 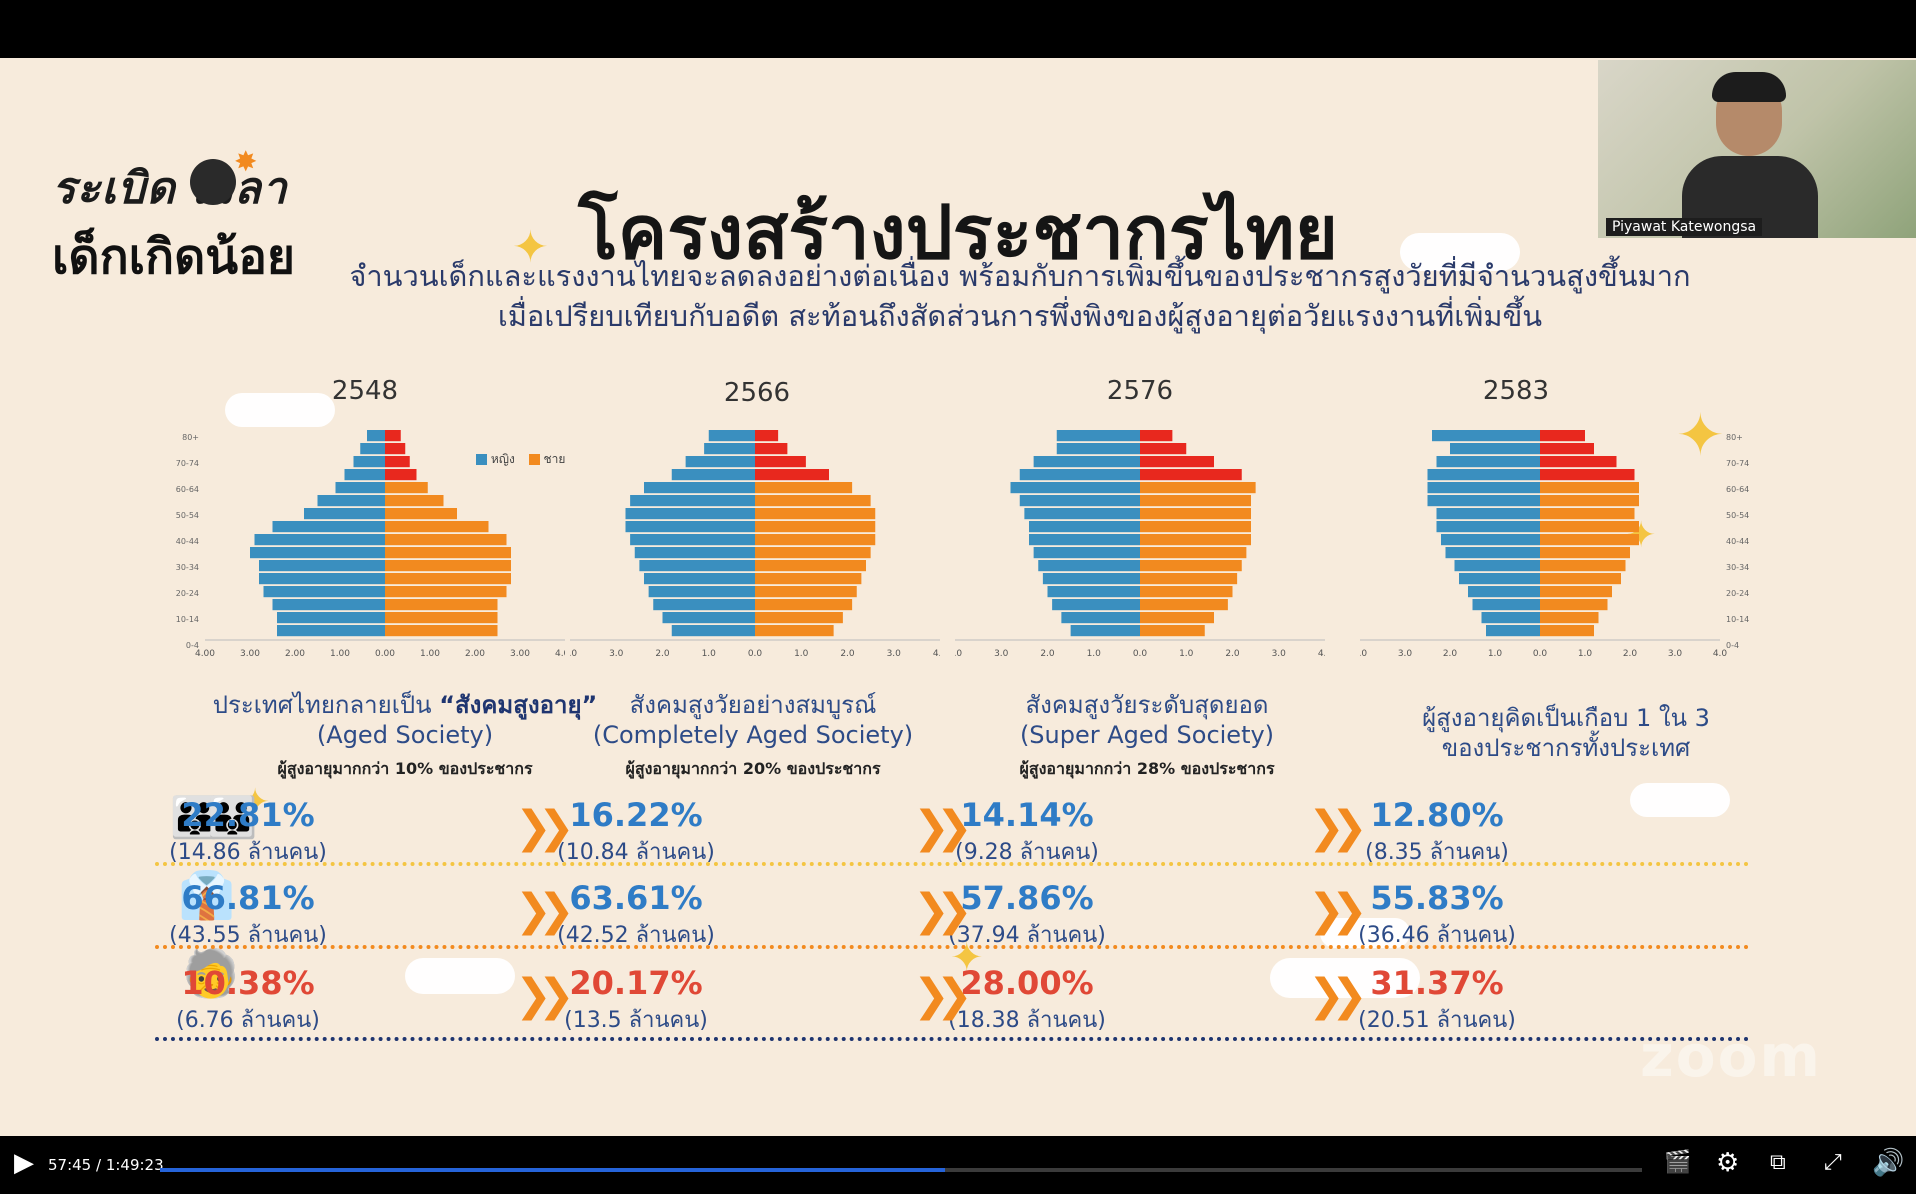 What do you see at coordinates (1737, 593) in the screenshot?
I see `age-group-label: 20-24` at bounding box center [1737, 593].